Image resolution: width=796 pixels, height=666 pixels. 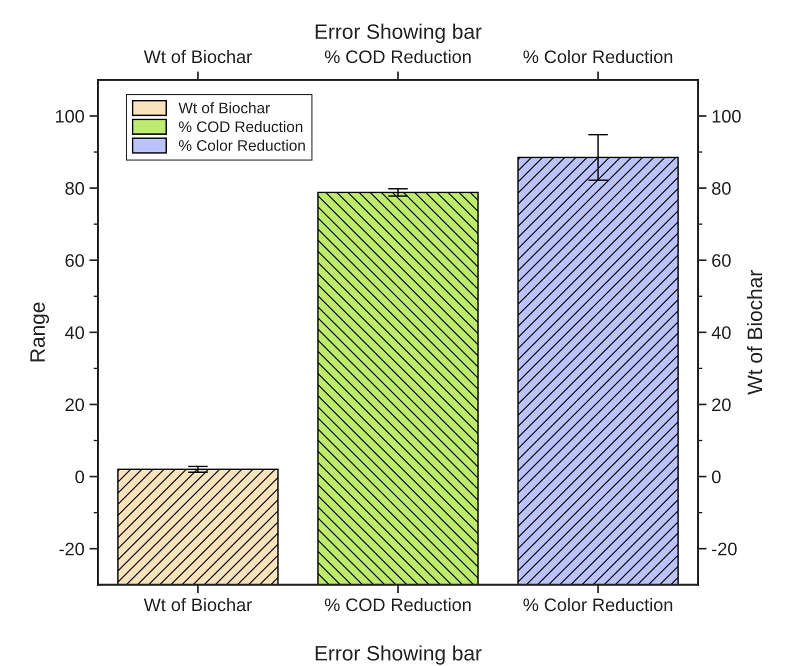 What do you see at coordinates (397, 605) in the screenshot?
I see `x-tick-label: % COD Reduction` at bounding box center [397, 605].